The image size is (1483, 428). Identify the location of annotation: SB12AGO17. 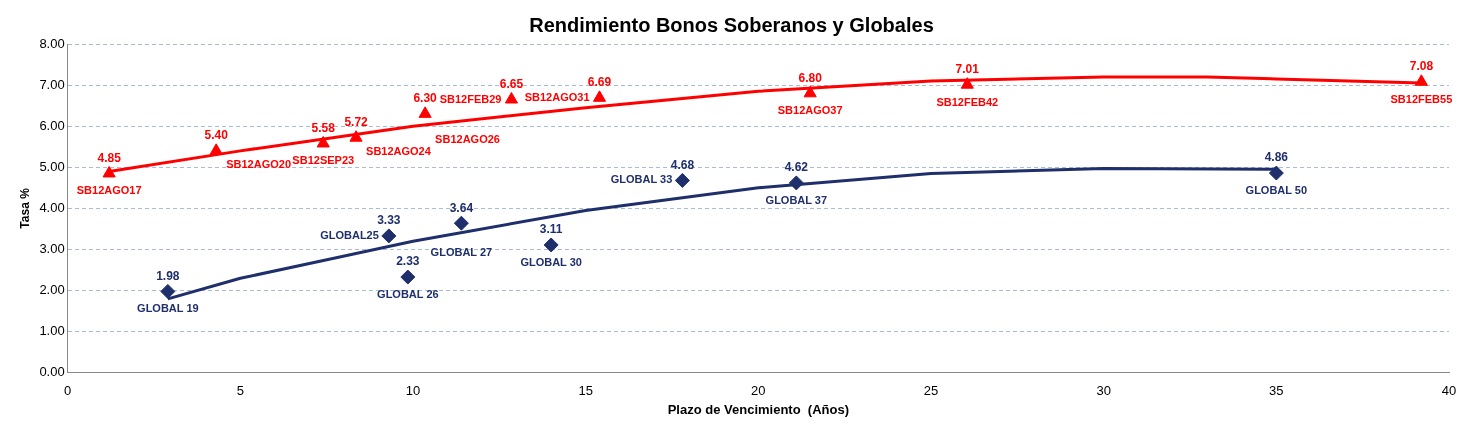
(109, 190).